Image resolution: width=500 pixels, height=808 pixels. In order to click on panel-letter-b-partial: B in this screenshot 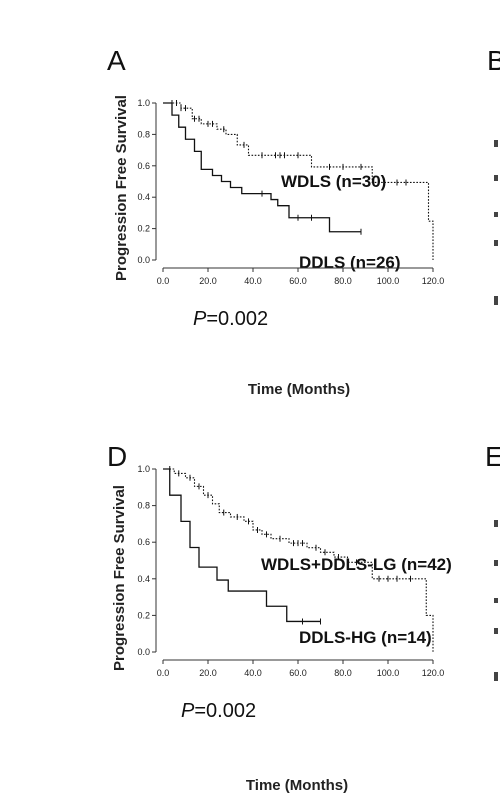, I will do `click(493, 60)`.